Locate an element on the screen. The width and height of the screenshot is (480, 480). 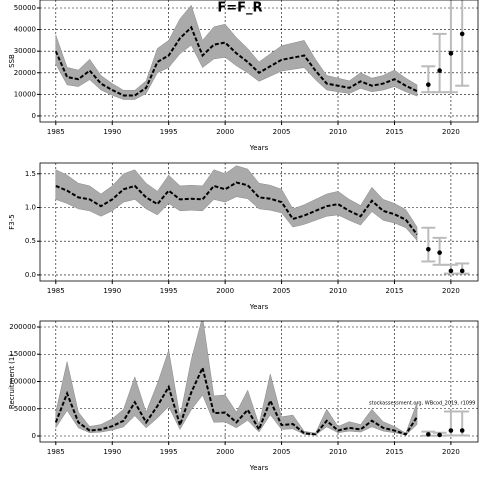
y-tick-label: 1.0 is located at coordinates (30, 208).